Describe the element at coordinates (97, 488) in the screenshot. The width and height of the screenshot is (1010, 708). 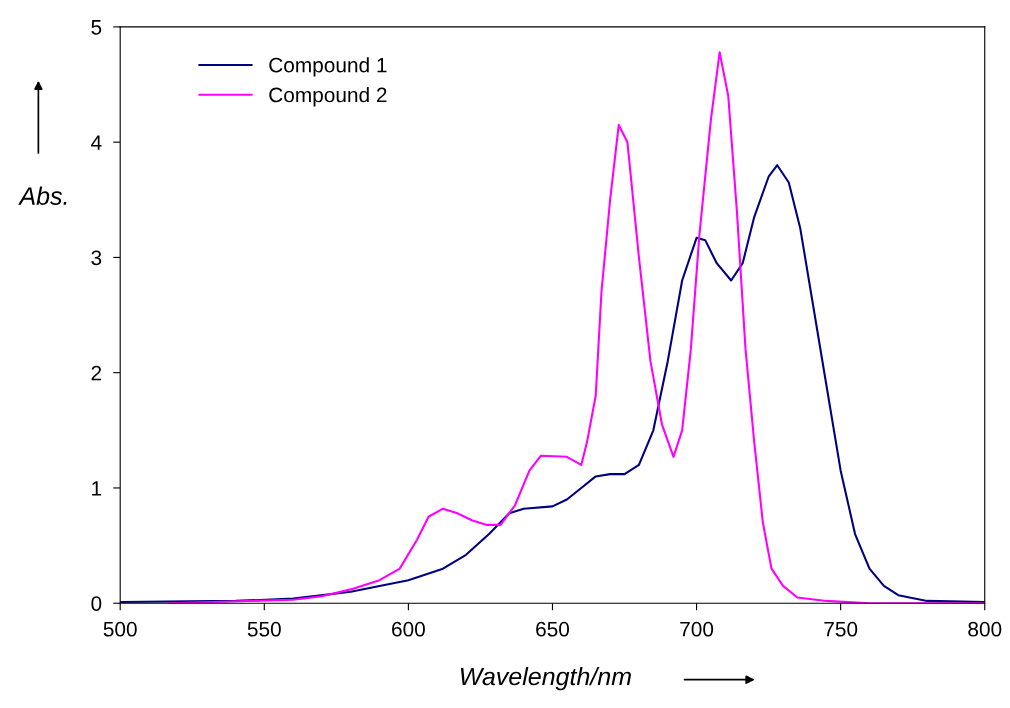
I see `y-tick-label: 1` at that location.